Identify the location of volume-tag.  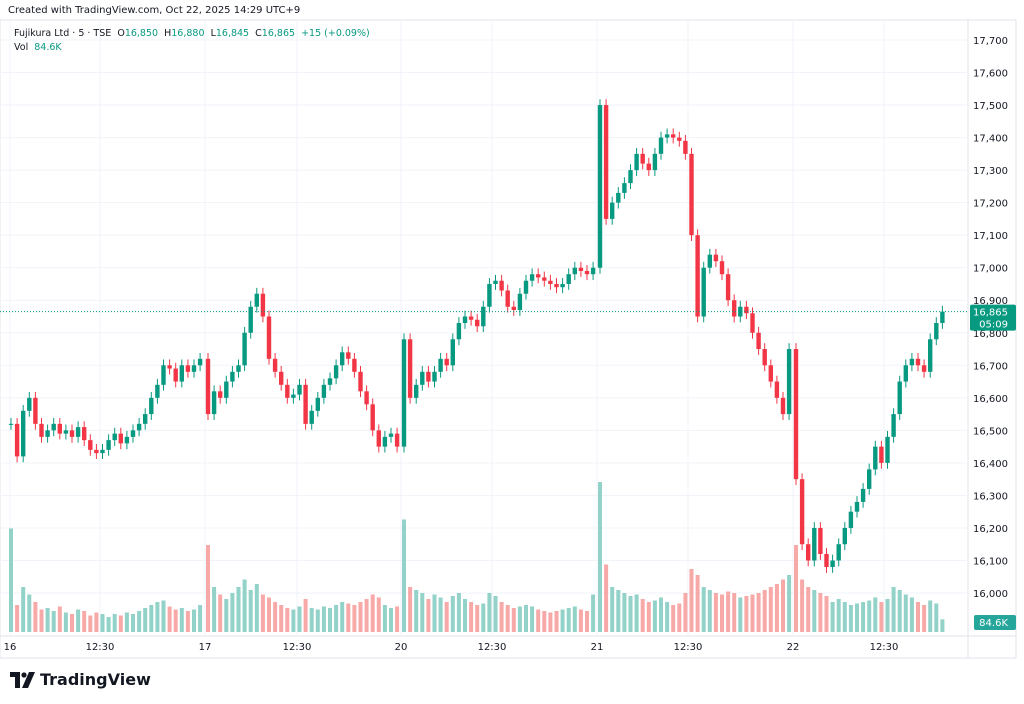
(995, 622).